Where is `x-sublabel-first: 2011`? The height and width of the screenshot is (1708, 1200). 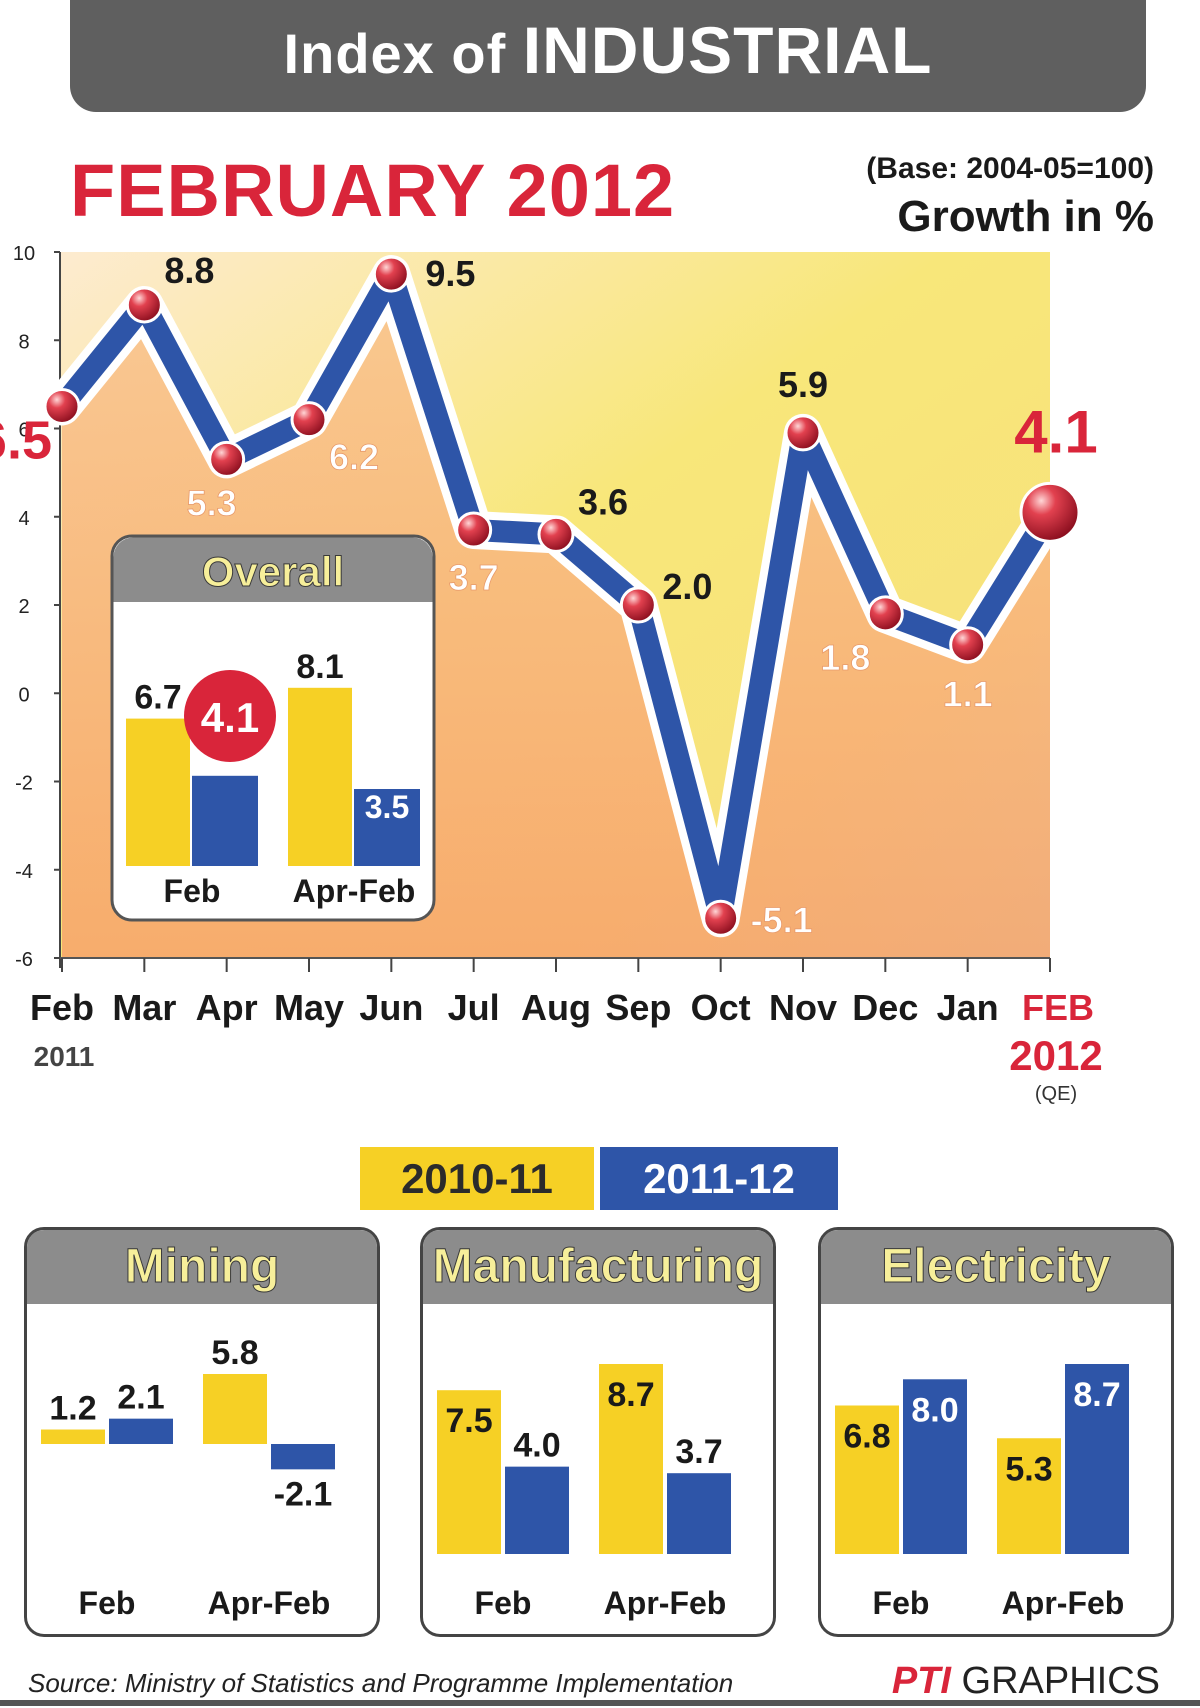 x-sublabel-first: 2011 is located at coordinates (64, 1056).